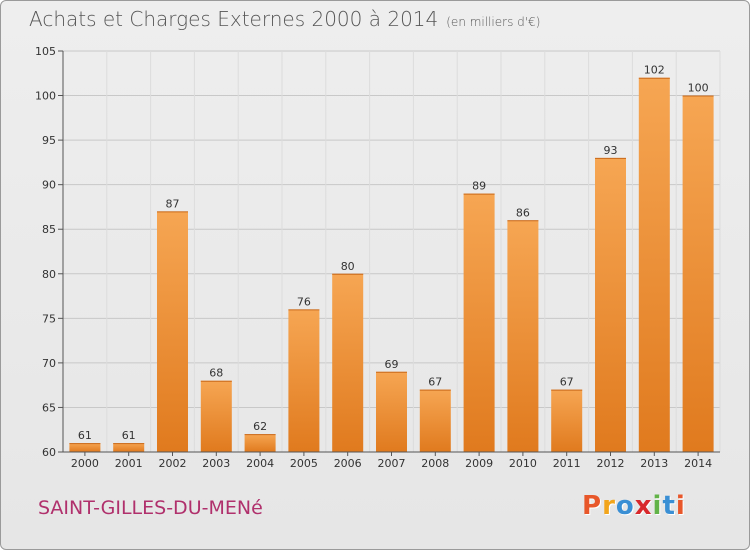  Describe the element at coordinates (49, 274) in the screenshot. I see `y-tick-label: 80` at that location.